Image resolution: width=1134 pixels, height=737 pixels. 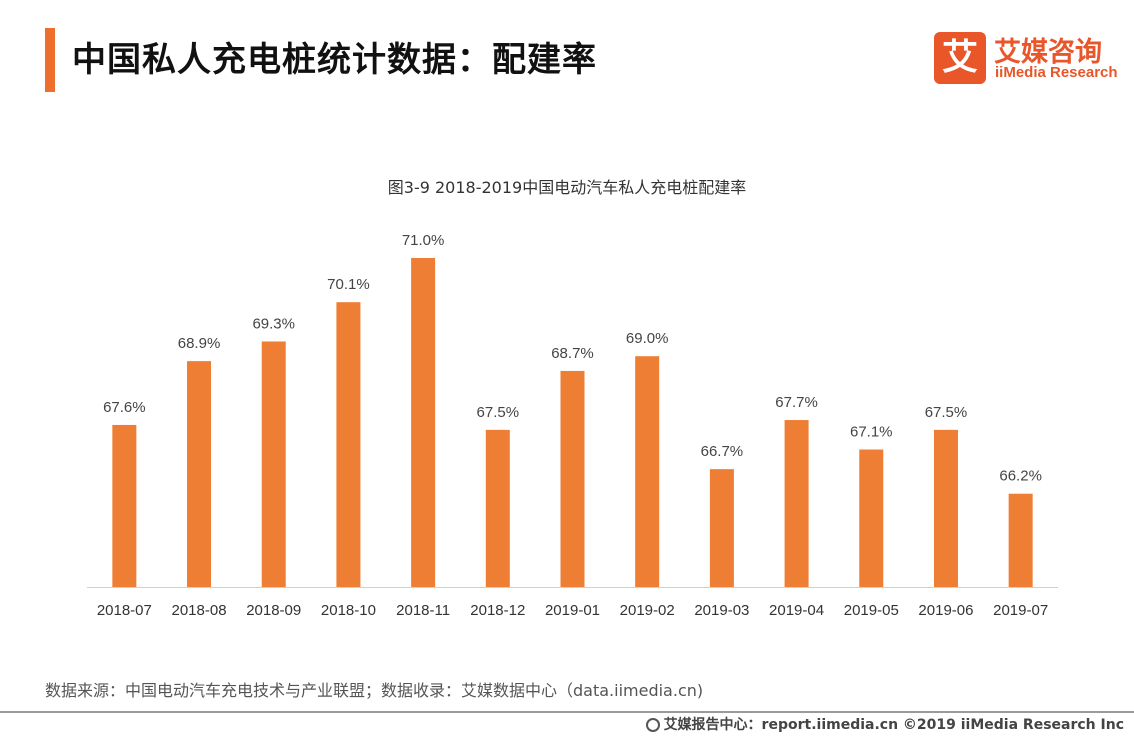 What do you see at coordinates (1056, 72) in the screenshot?
I see `logo-english-text: iiMedia Research` at bounding box center [1056, 72].